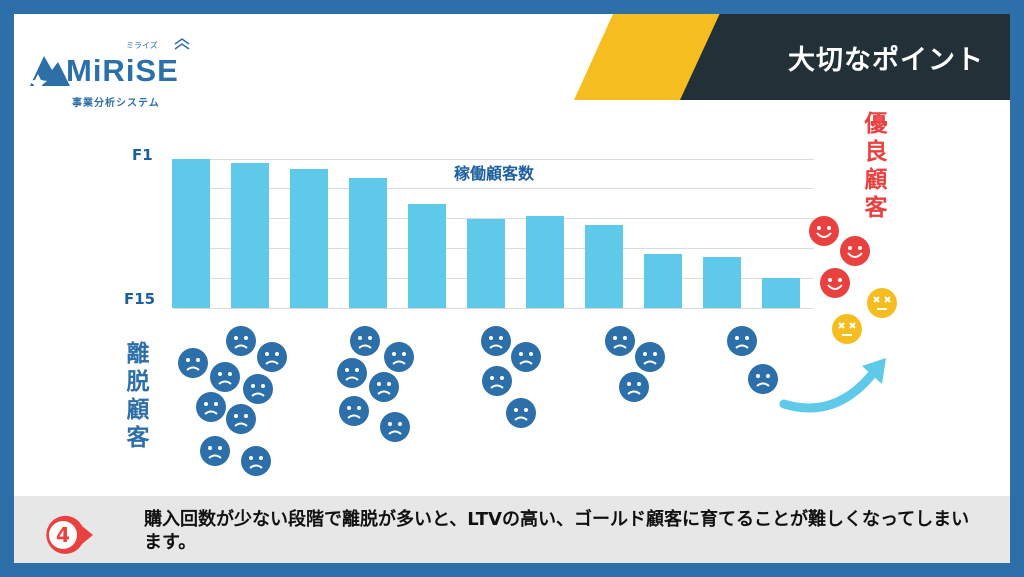 Image resolution: width=1024 pixels, height=577 pixels. What do you see at coordinates (49, 73) in the screenshot?
I see `mountain-icon` at bounding box center [49, 73].